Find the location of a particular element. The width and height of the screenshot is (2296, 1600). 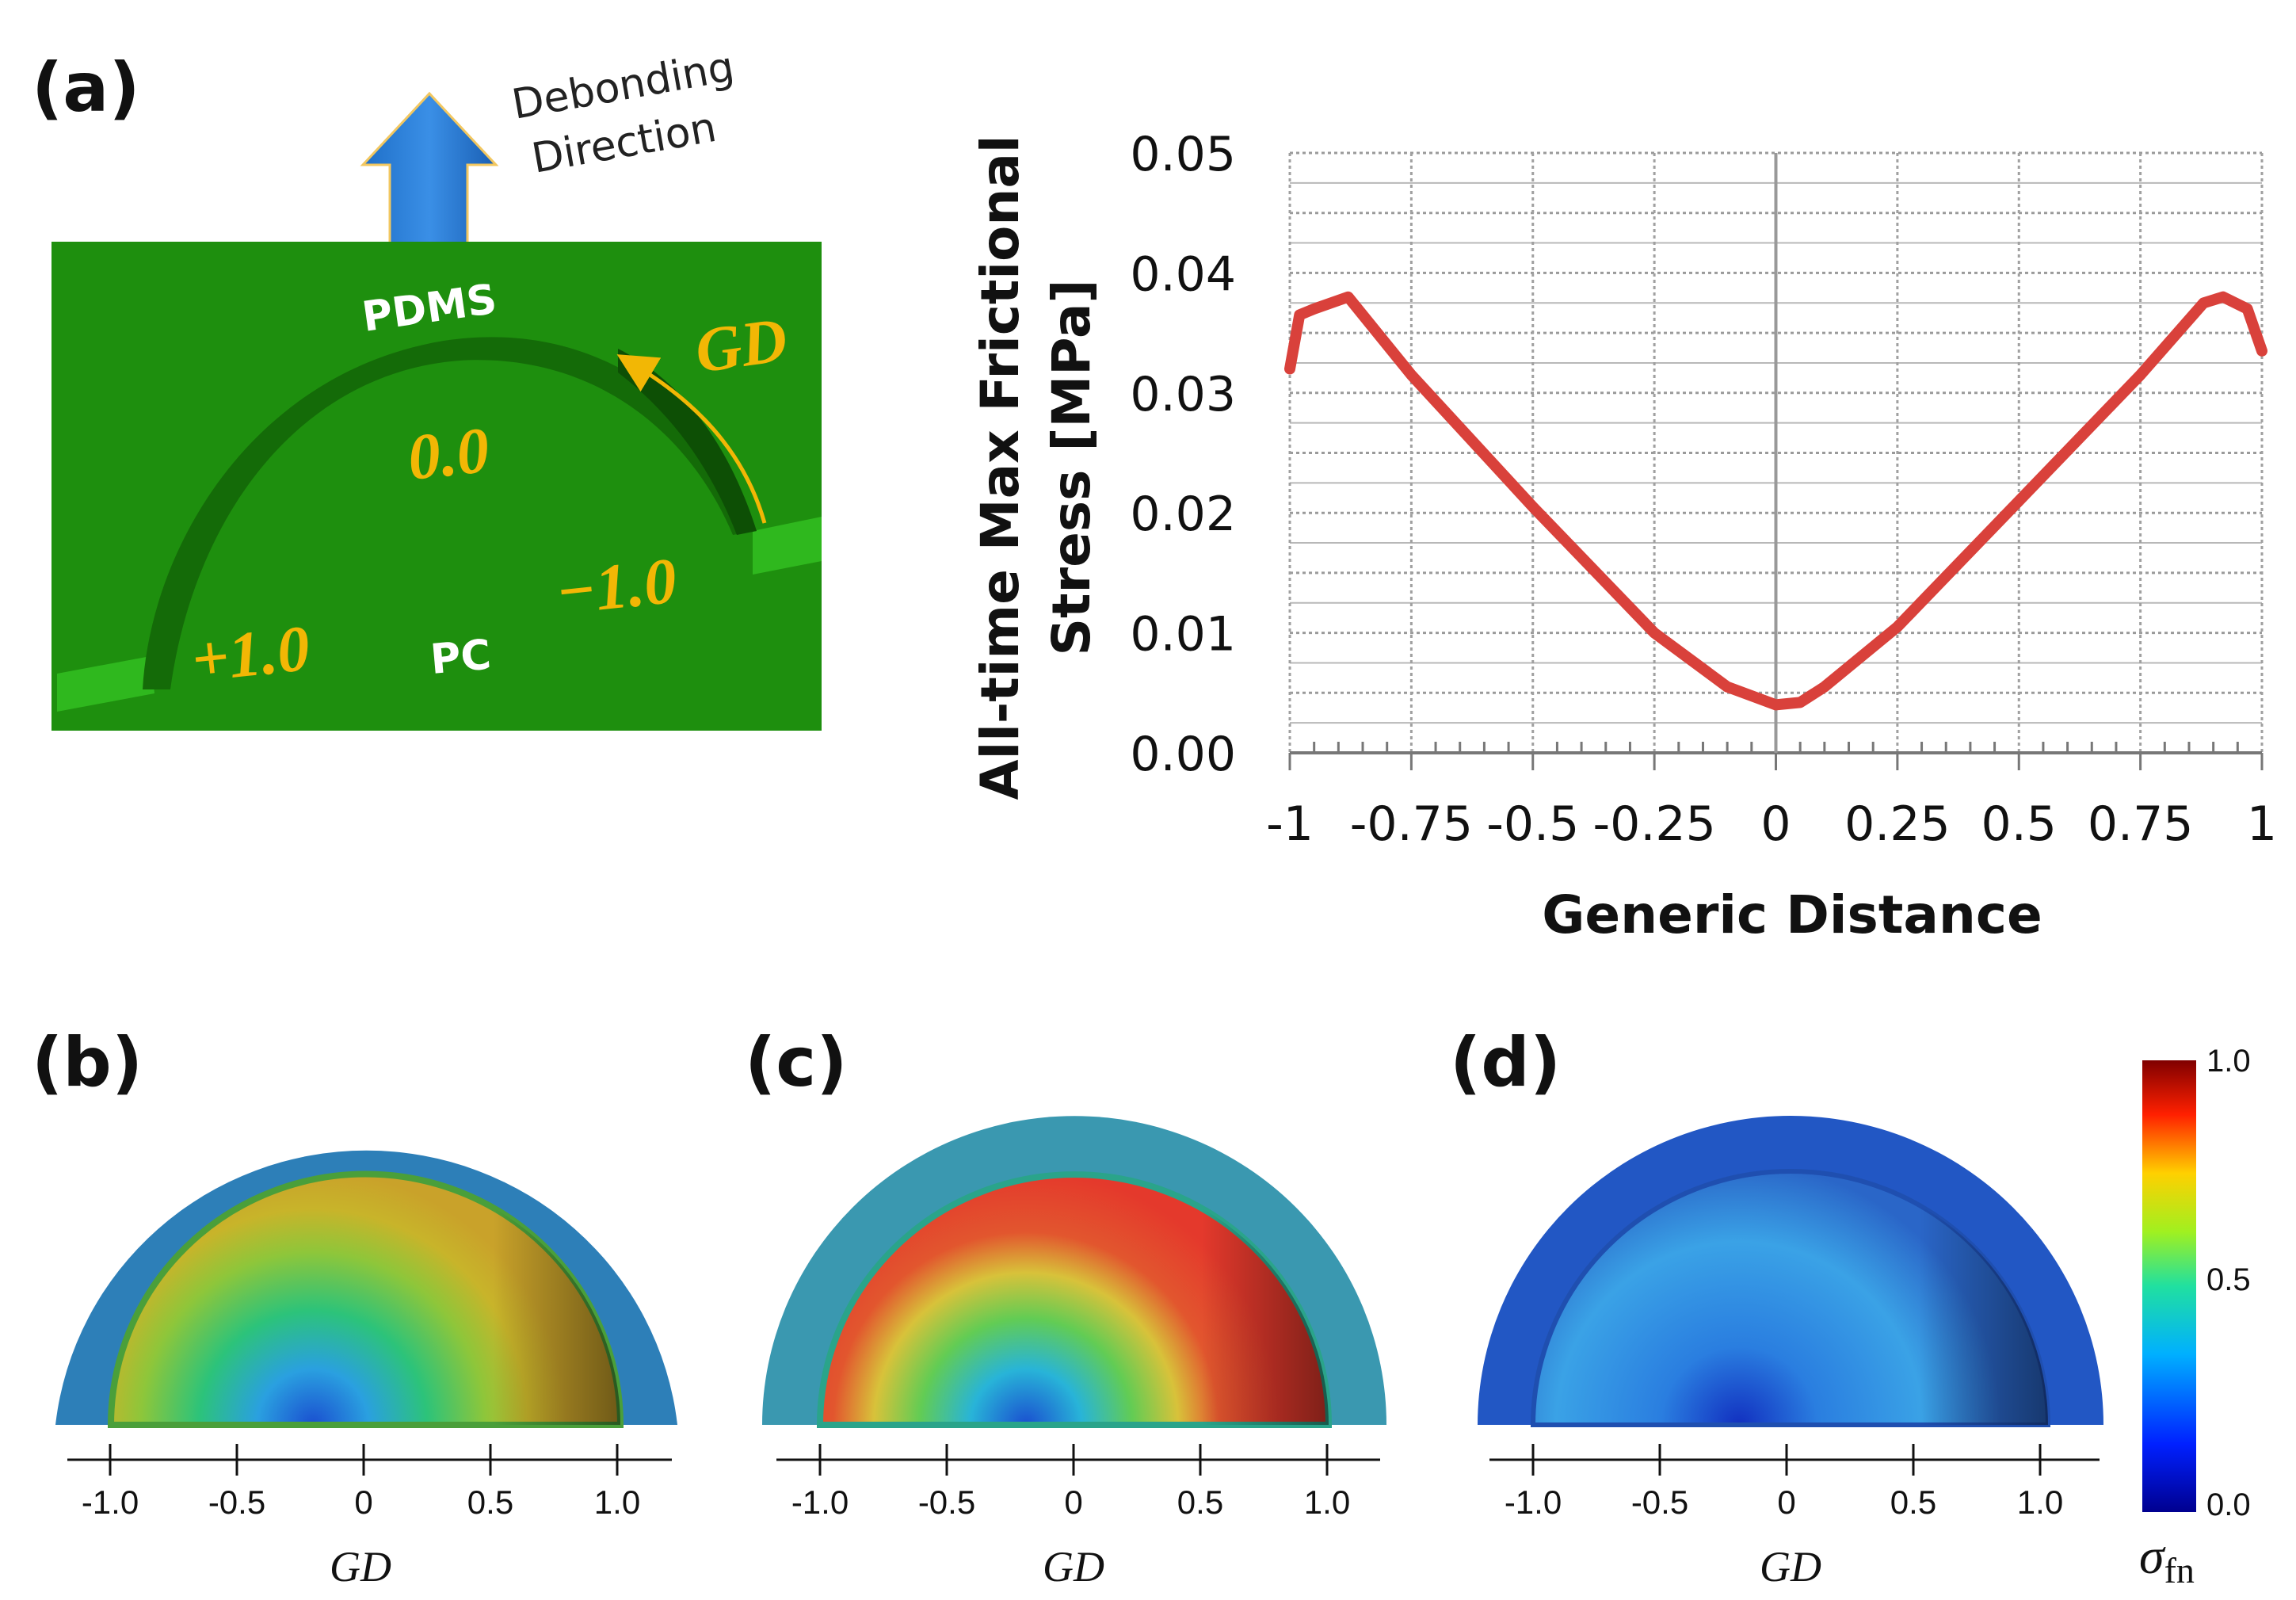

x-tick-label: 0.75 is located at coordinates (2141, 824).